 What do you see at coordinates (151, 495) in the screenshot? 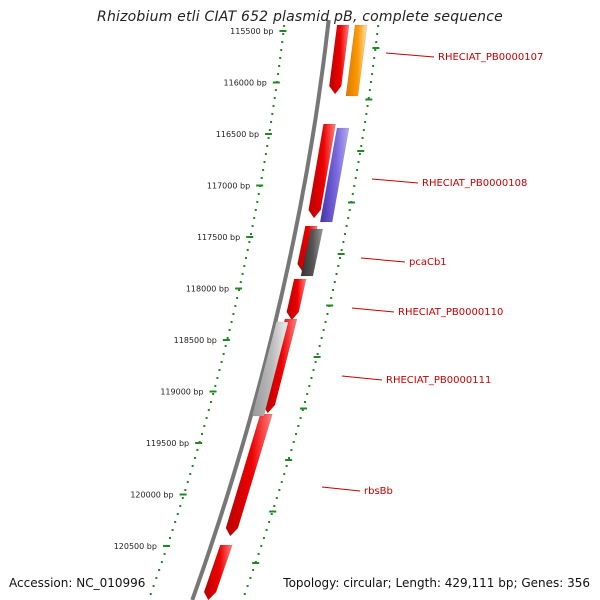
I see `position-tick-label: 120000 bp` at bounding box center [151, 495].